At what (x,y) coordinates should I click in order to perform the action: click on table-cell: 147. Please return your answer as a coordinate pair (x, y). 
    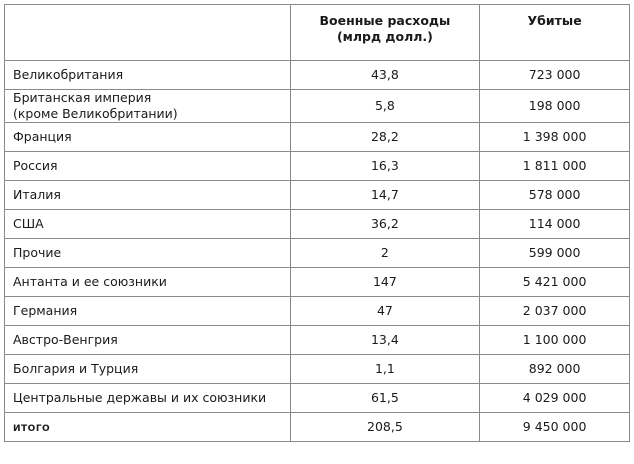
    Looking at the image, I should click on (385, 282).